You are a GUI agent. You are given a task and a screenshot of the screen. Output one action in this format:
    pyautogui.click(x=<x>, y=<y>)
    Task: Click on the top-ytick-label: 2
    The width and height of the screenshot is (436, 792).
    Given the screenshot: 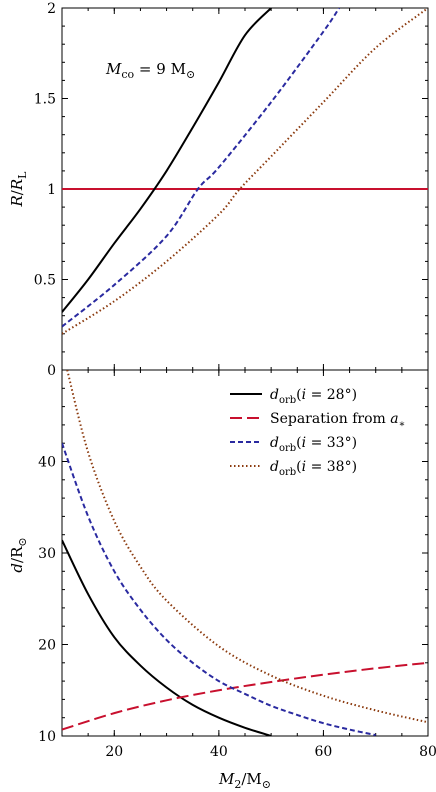 What is the action you would take?
    pyautogui.click(x=51, y=9)
    